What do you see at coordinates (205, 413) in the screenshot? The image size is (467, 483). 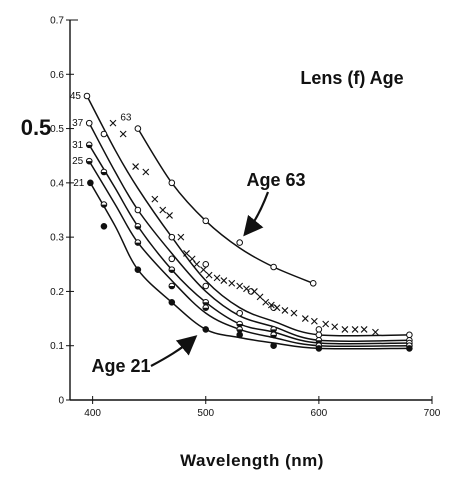 I see `x-tick-label: 500` at bounding box center [205, 413].